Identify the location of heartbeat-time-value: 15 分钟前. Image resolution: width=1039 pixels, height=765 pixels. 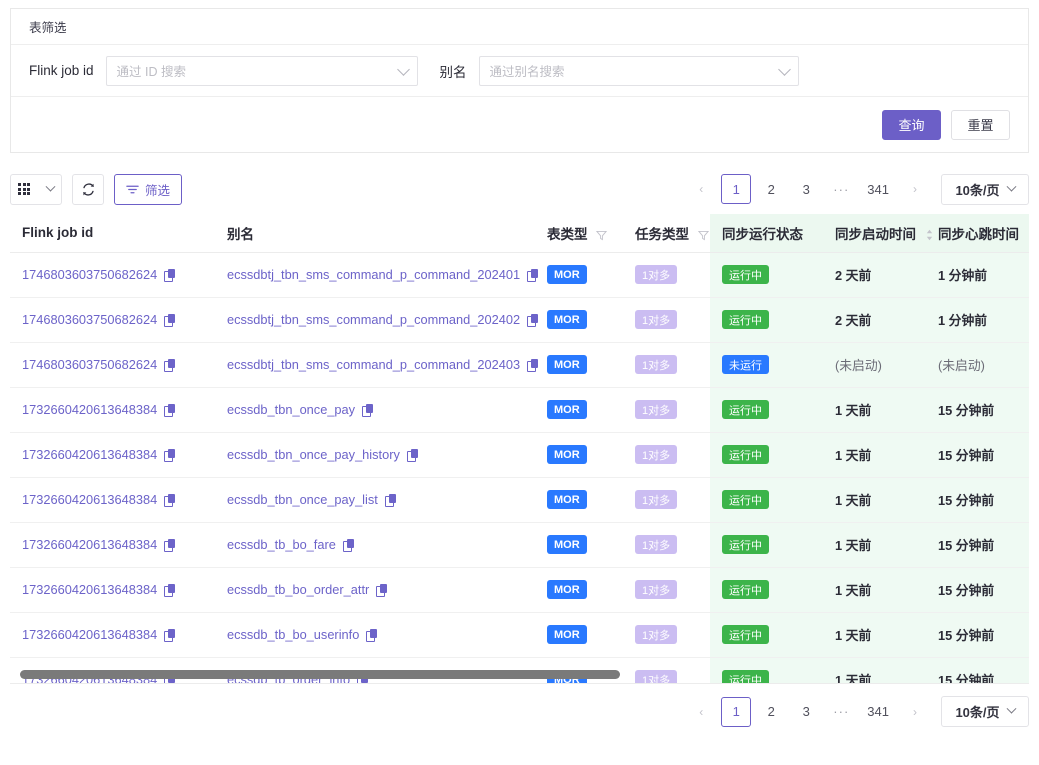
(966, 455).